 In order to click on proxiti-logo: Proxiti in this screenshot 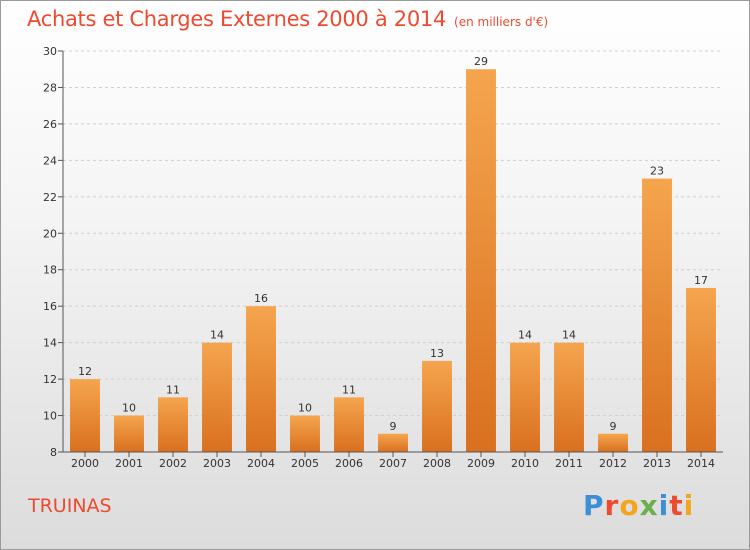, I will do `click(638, 505)`.